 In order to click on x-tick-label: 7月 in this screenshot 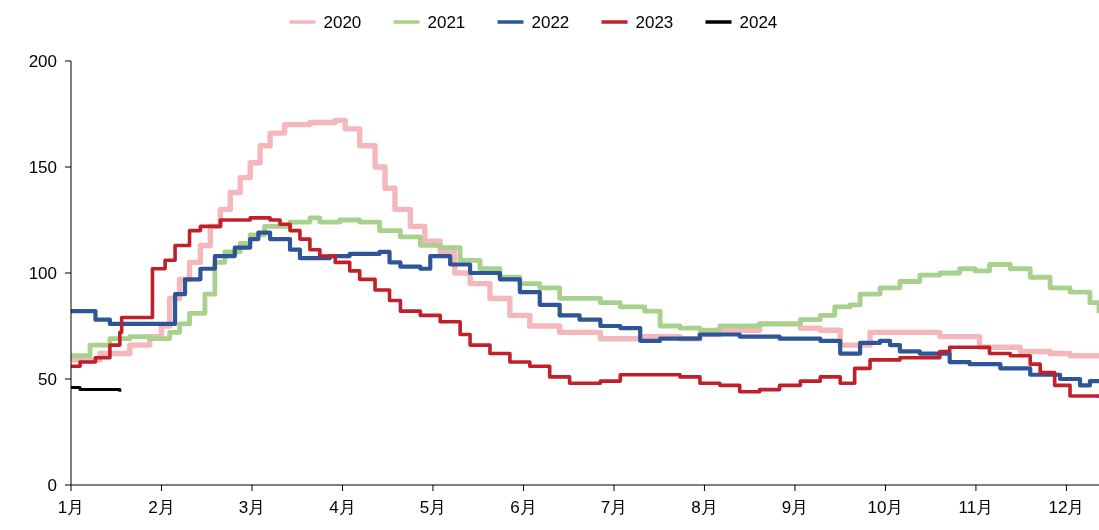, I will do `click(614, 507)`.